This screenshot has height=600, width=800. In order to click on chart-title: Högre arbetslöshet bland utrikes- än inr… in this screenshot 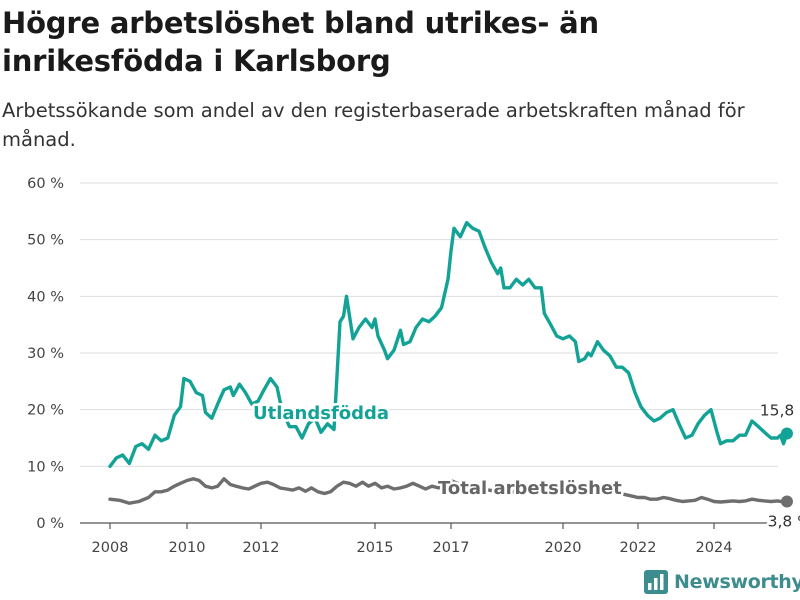, I will do `click(300, 42)`.